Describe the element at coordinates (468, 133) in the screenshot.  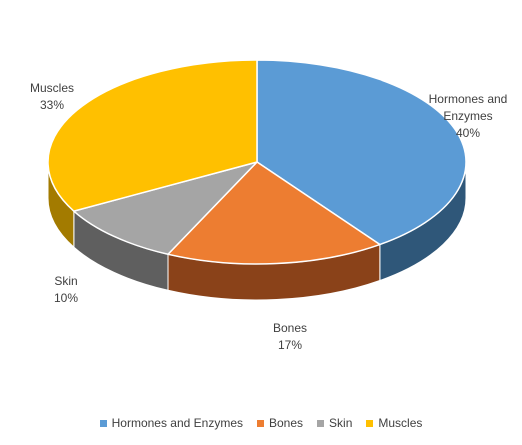
I see `label-percent: 40%` at that location.